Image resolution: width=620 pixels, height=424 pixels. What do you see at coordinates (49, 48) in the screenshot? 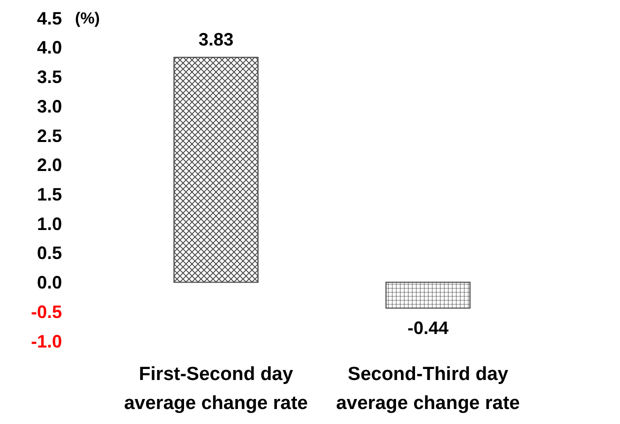
I see `y-tick-label: 4.0` at bounding box center [49, 48].